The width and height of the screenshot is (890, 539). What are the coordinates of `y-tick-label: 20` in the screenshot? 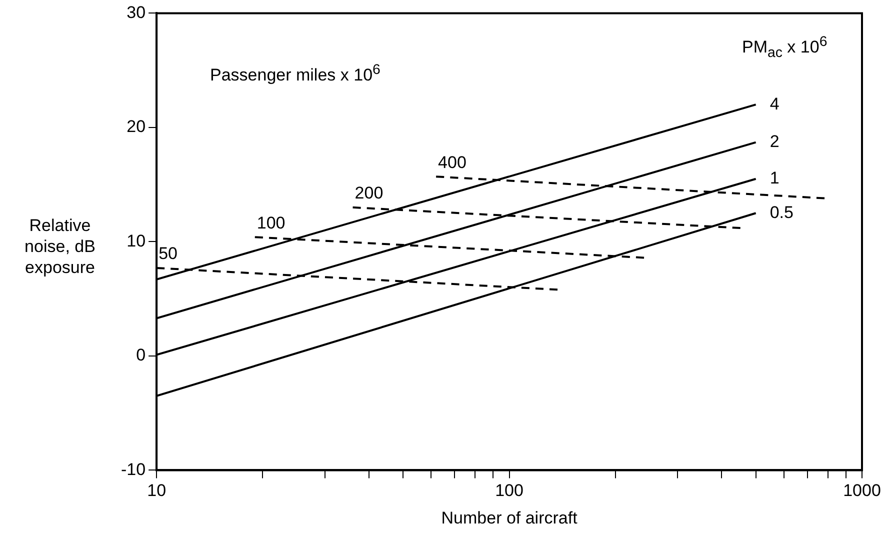 It's located at (136, 126).